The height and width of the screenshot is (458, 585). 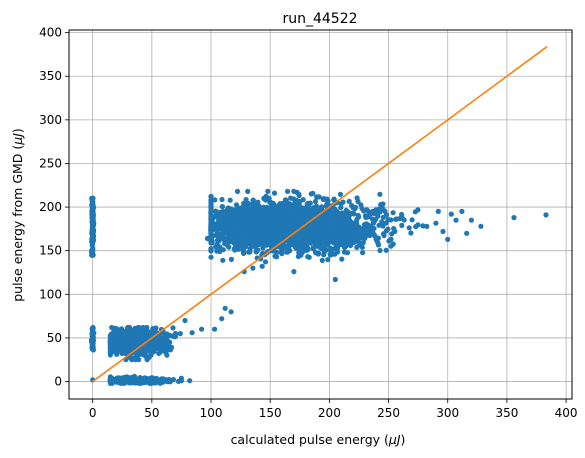 I want to click on chart-title: run_44522, so click(x=319, y=19).